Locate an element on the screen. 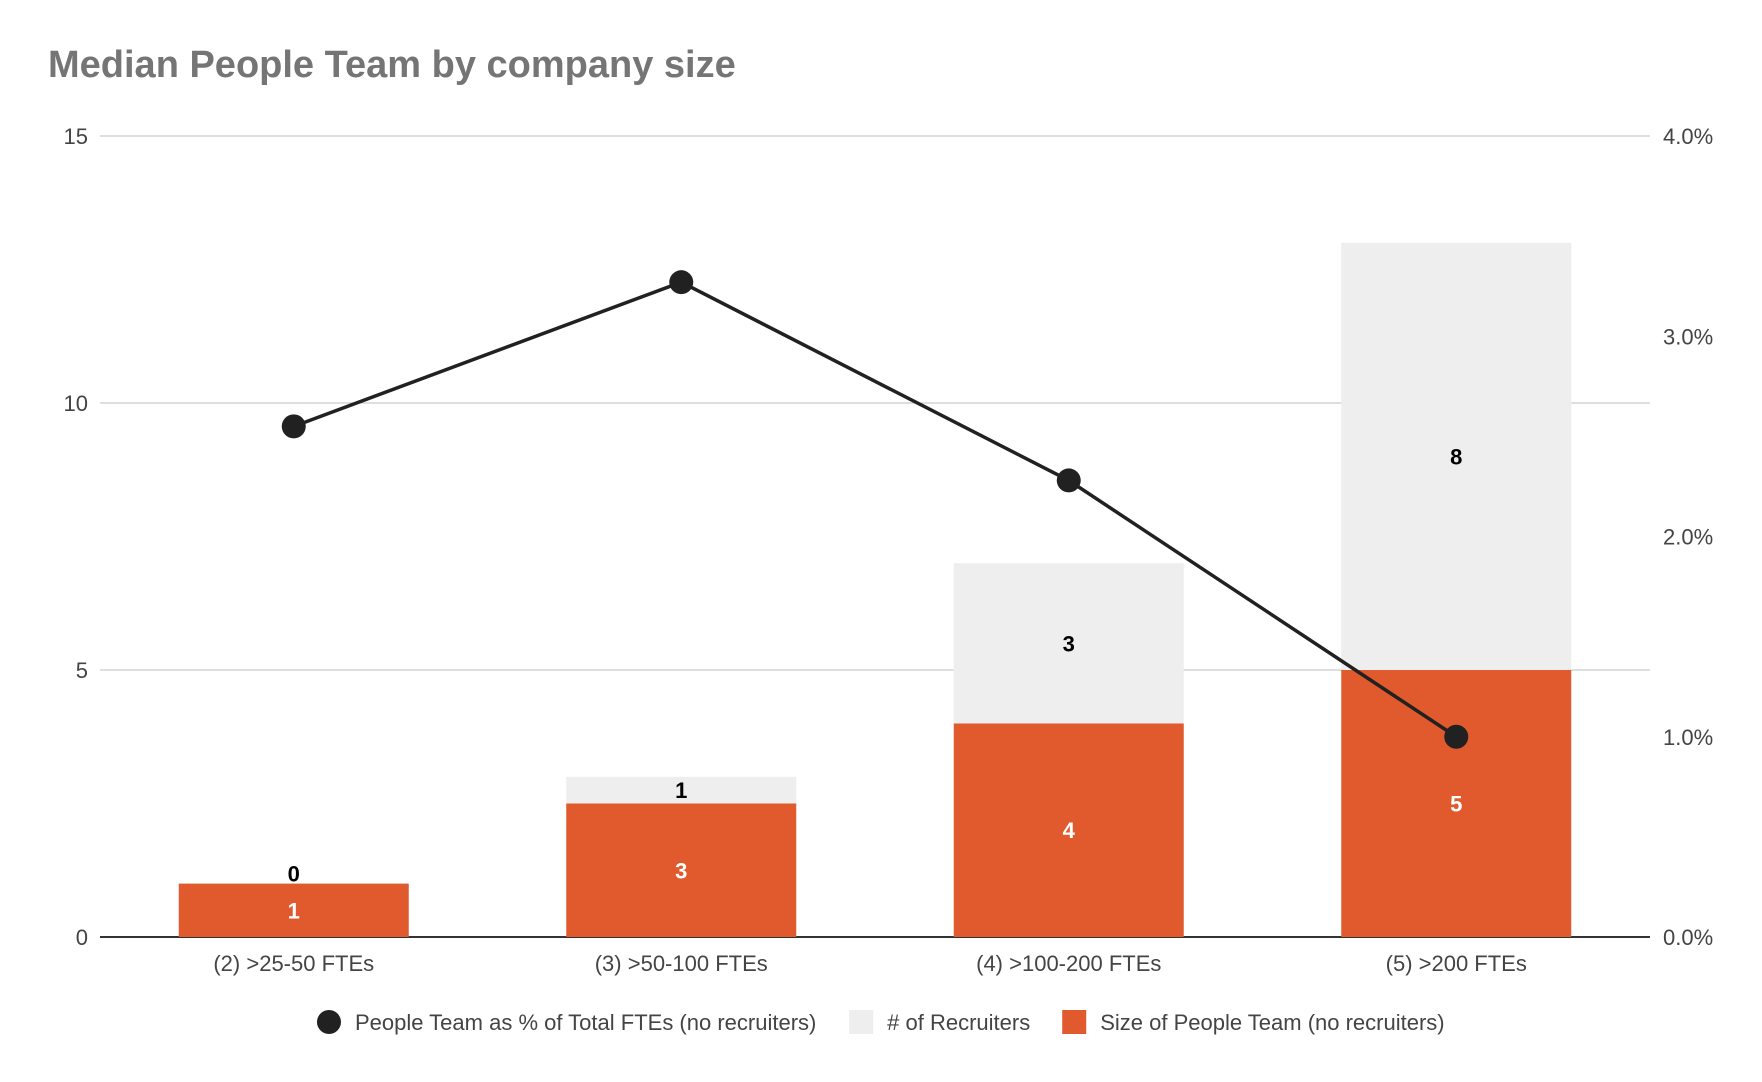 This screenshot has height=1082, width=1762. bar-data-label: 0 is located at coordinates (294, 874).